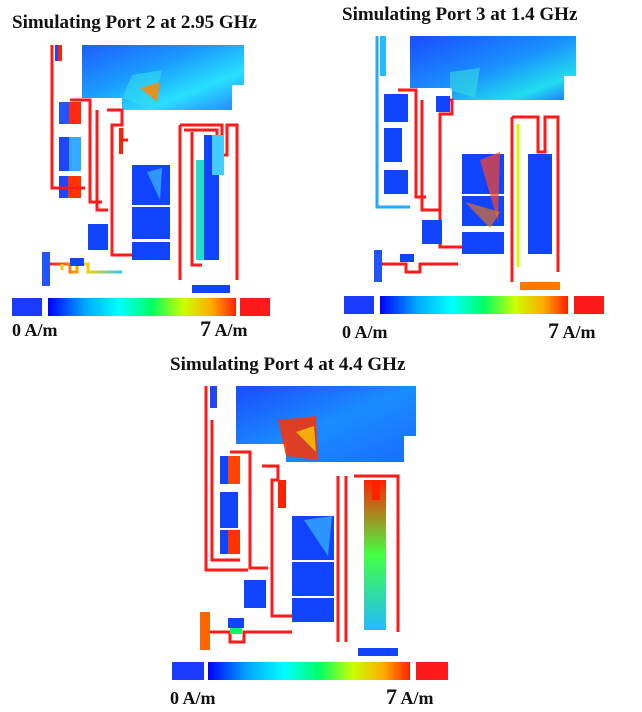 Image resolution: width=642 pixels, height=712 pixels. Describe the element at coordinates (224, 328) in the screenshot. I see `panel-1-scale-max: 7 A/m` at that location.